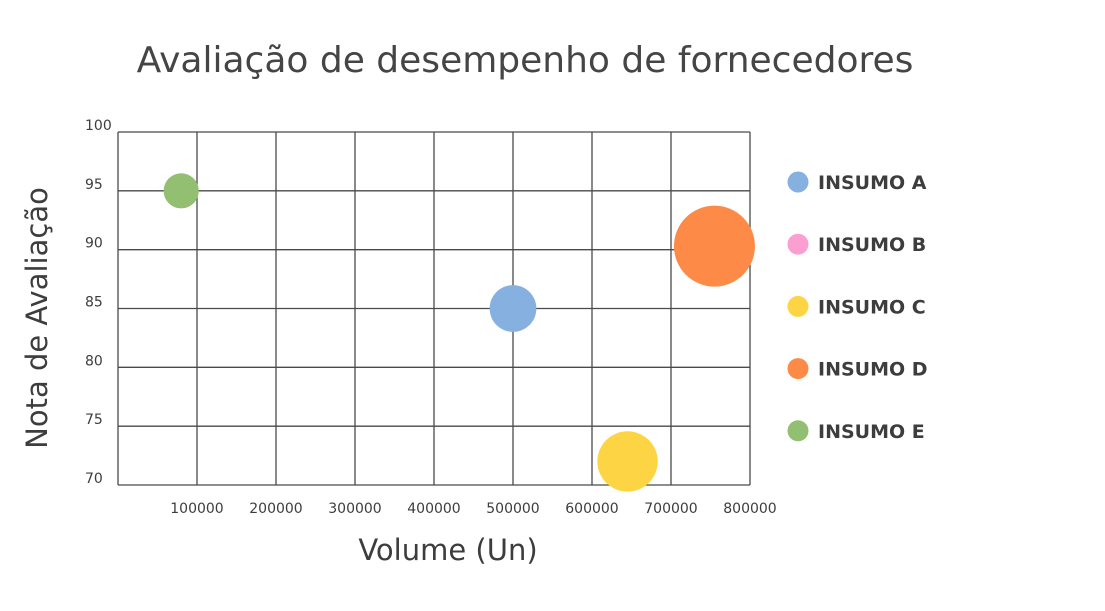  I want to click on legend-item: INSUMO A, so click(857, 182).